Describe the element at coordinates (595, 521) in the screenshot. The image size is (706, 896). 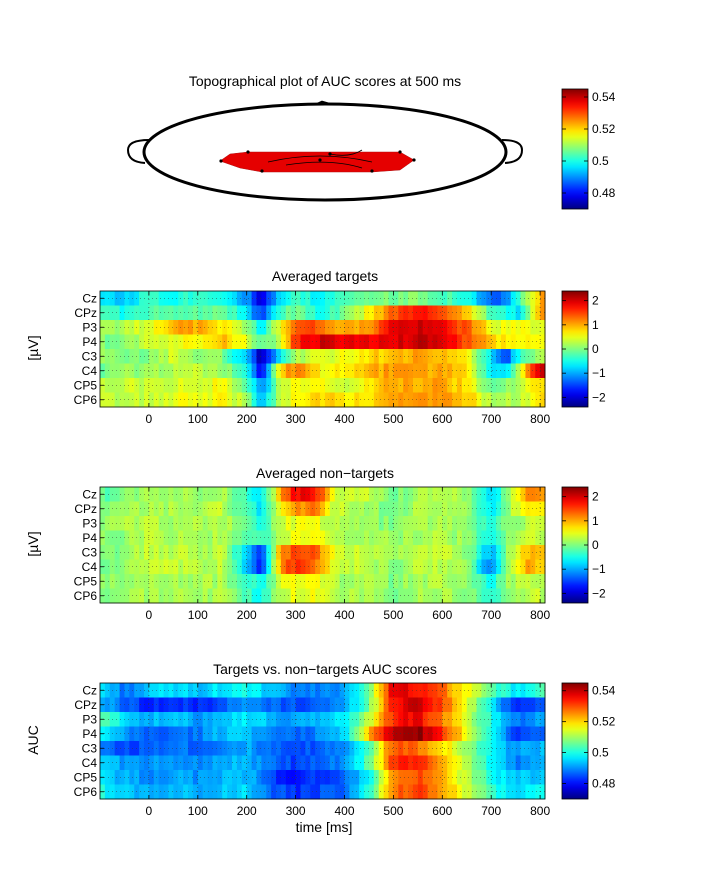
I see `nontargets-colorbar-tick-label: 1` at that location.